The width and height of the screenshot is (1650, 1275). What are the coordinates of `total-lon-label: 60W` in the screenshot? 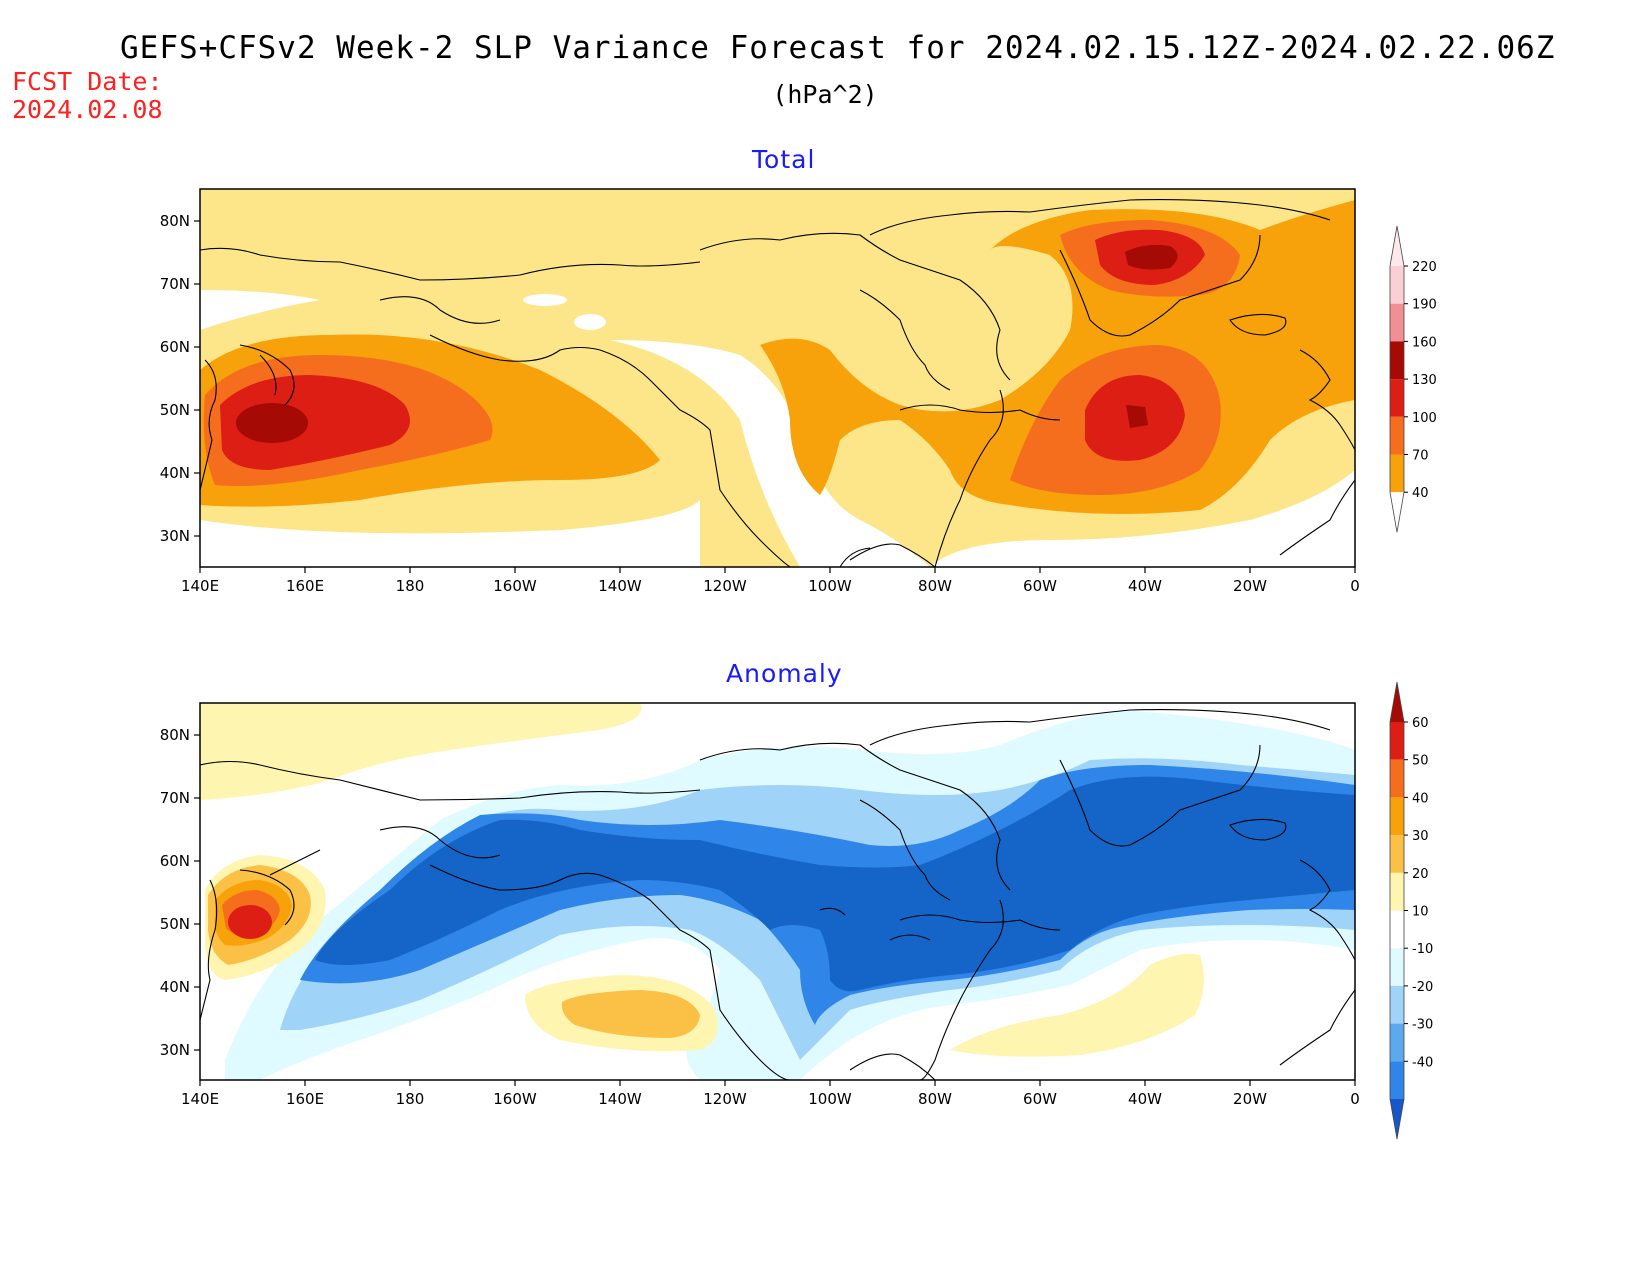 It's located at (1040, 586).